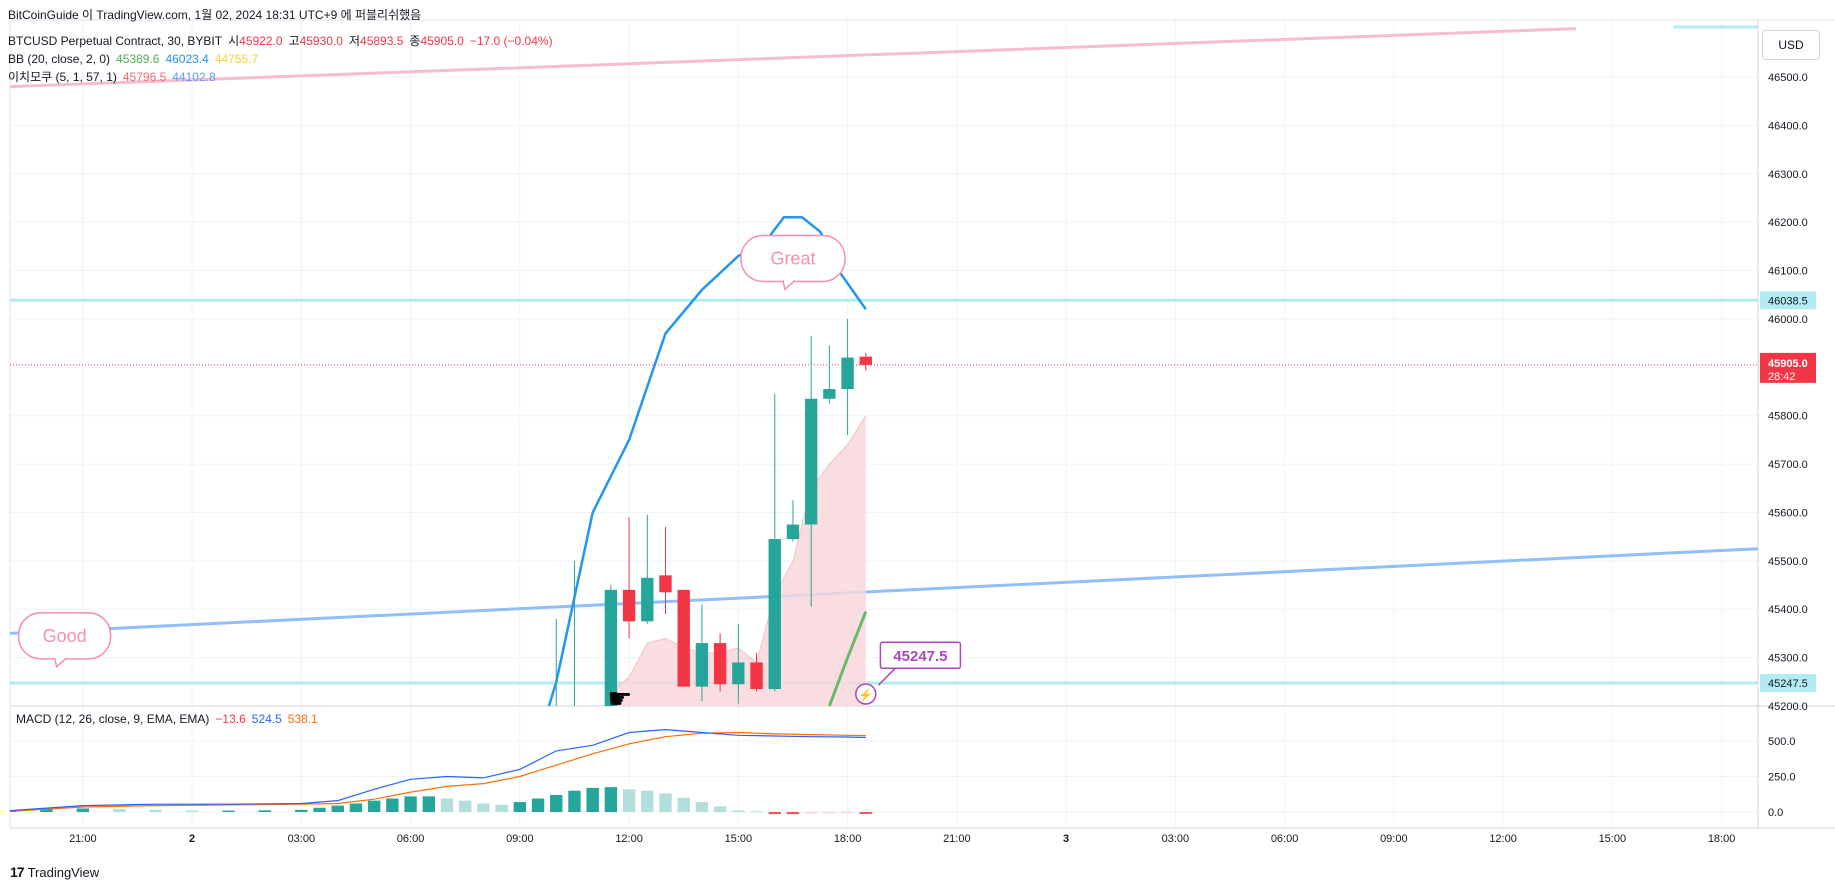  What do you see at coordinates (234, 41) in the screenshot?
I see `open-label: 시` at bounding box center [234, 41].